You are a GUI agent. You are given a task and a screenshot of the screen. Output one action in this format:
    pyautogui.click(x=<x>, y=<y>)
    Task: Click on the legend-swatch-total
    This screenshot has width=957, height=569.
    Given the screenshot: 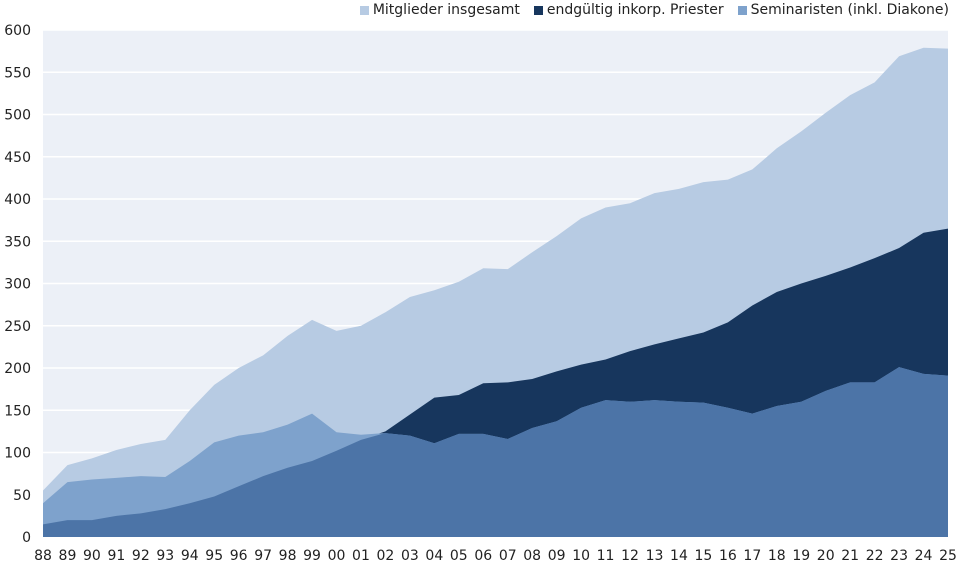 What is the action you would take?
    pyautogui.click(x=364, y=10)
    